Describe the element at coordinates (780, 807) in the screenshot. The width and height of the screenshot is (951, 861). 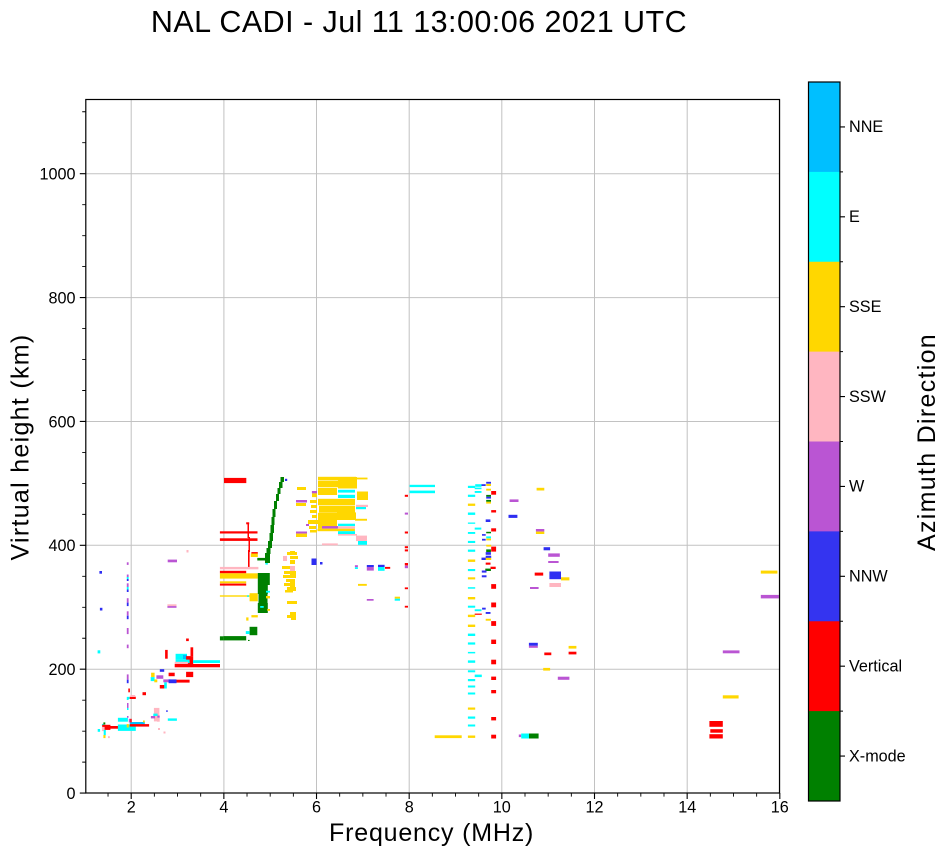
I see `svg-text: 16` at that location.